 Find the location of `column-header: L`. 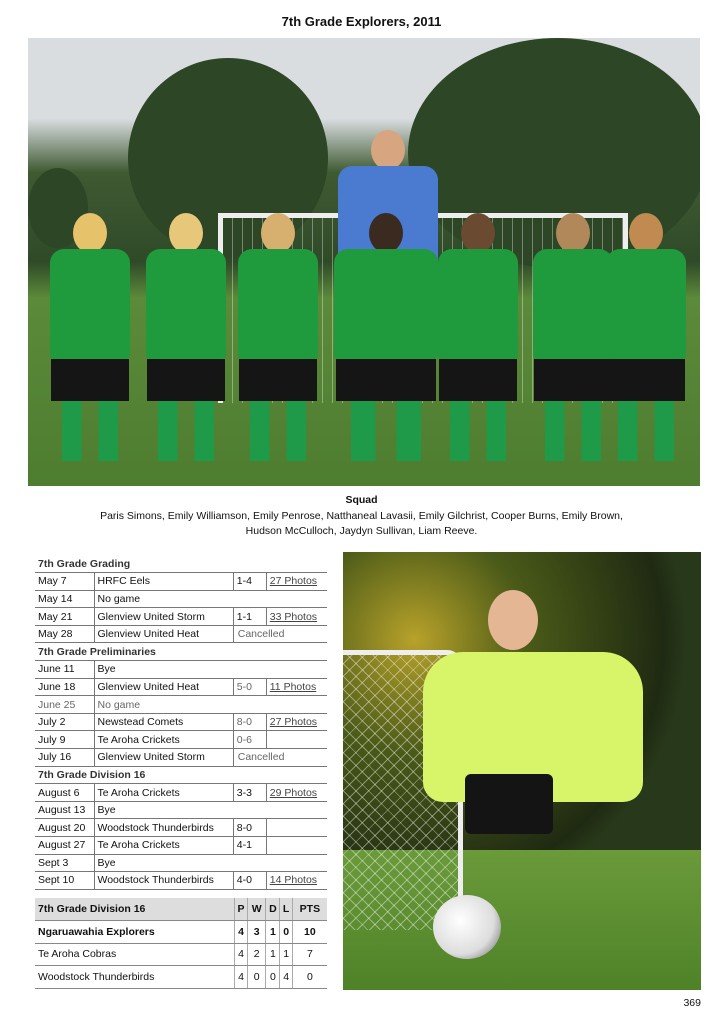

column-header: L is located at coordinates (286, 909).